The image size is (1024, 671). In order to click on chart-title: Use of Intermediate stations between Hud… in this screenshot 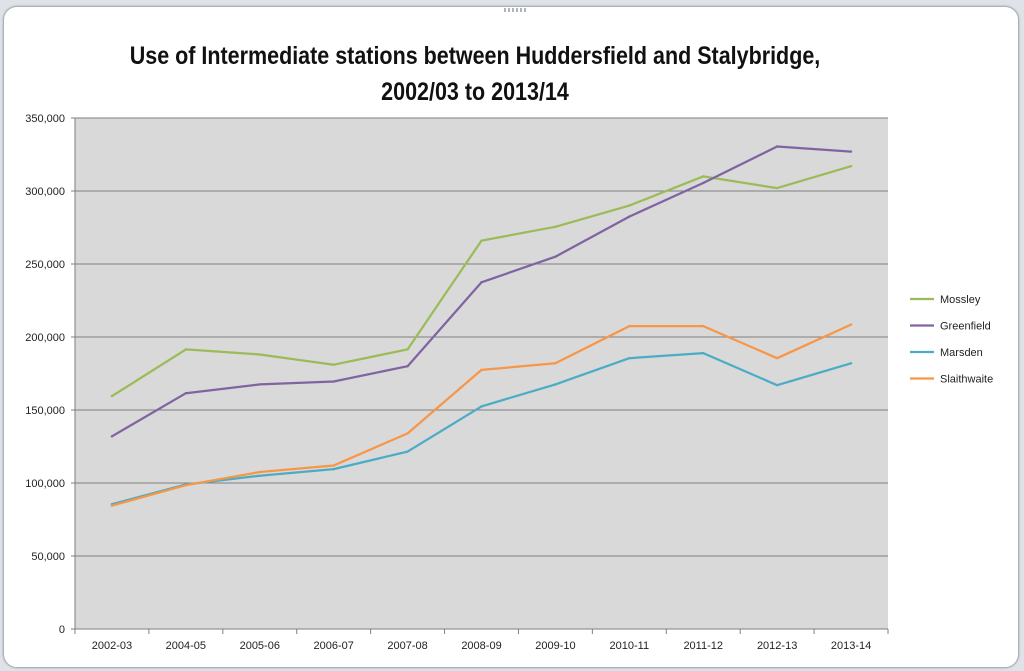, I will do `click(475, 74)`.